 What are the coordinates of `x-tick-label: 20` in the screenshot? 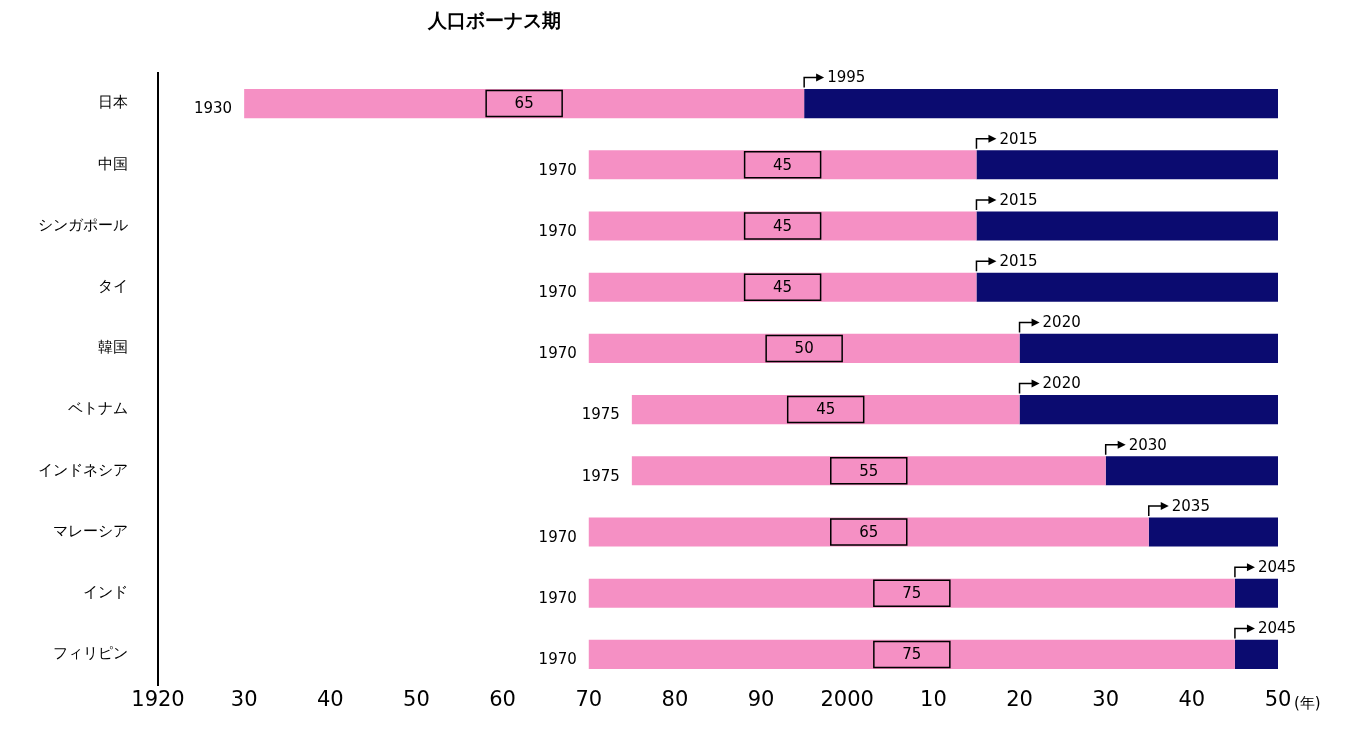 It's located at (1019, 699).